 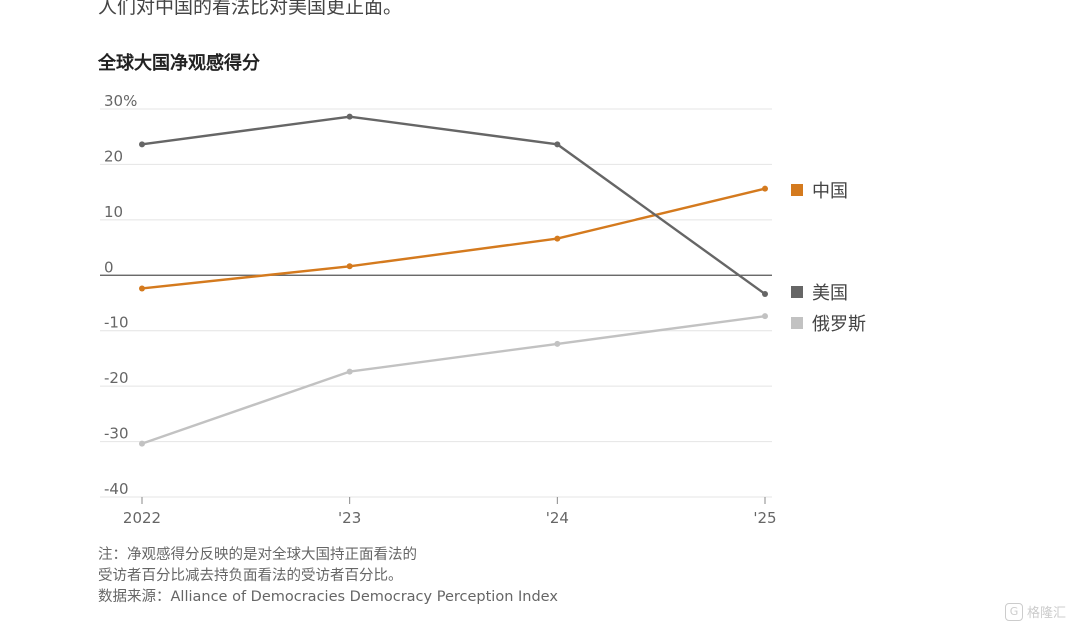 What do you see at coordinates (839, 324) in the screenshot?
I see `legend-label: 俄罗斯` at bounding box center [839, 324].